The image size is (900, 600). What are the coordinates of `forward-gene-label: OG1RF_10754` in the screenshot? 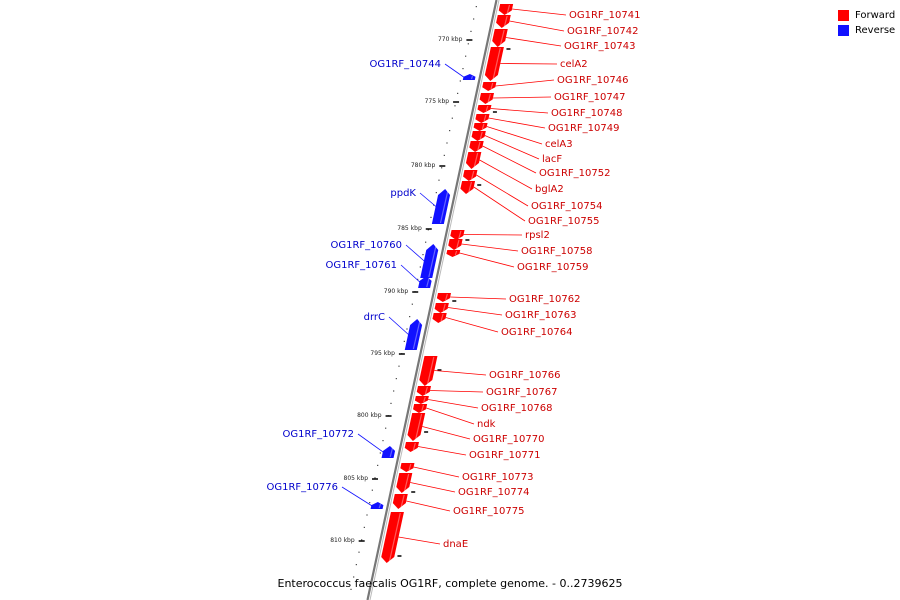 It's located at (567, 206).